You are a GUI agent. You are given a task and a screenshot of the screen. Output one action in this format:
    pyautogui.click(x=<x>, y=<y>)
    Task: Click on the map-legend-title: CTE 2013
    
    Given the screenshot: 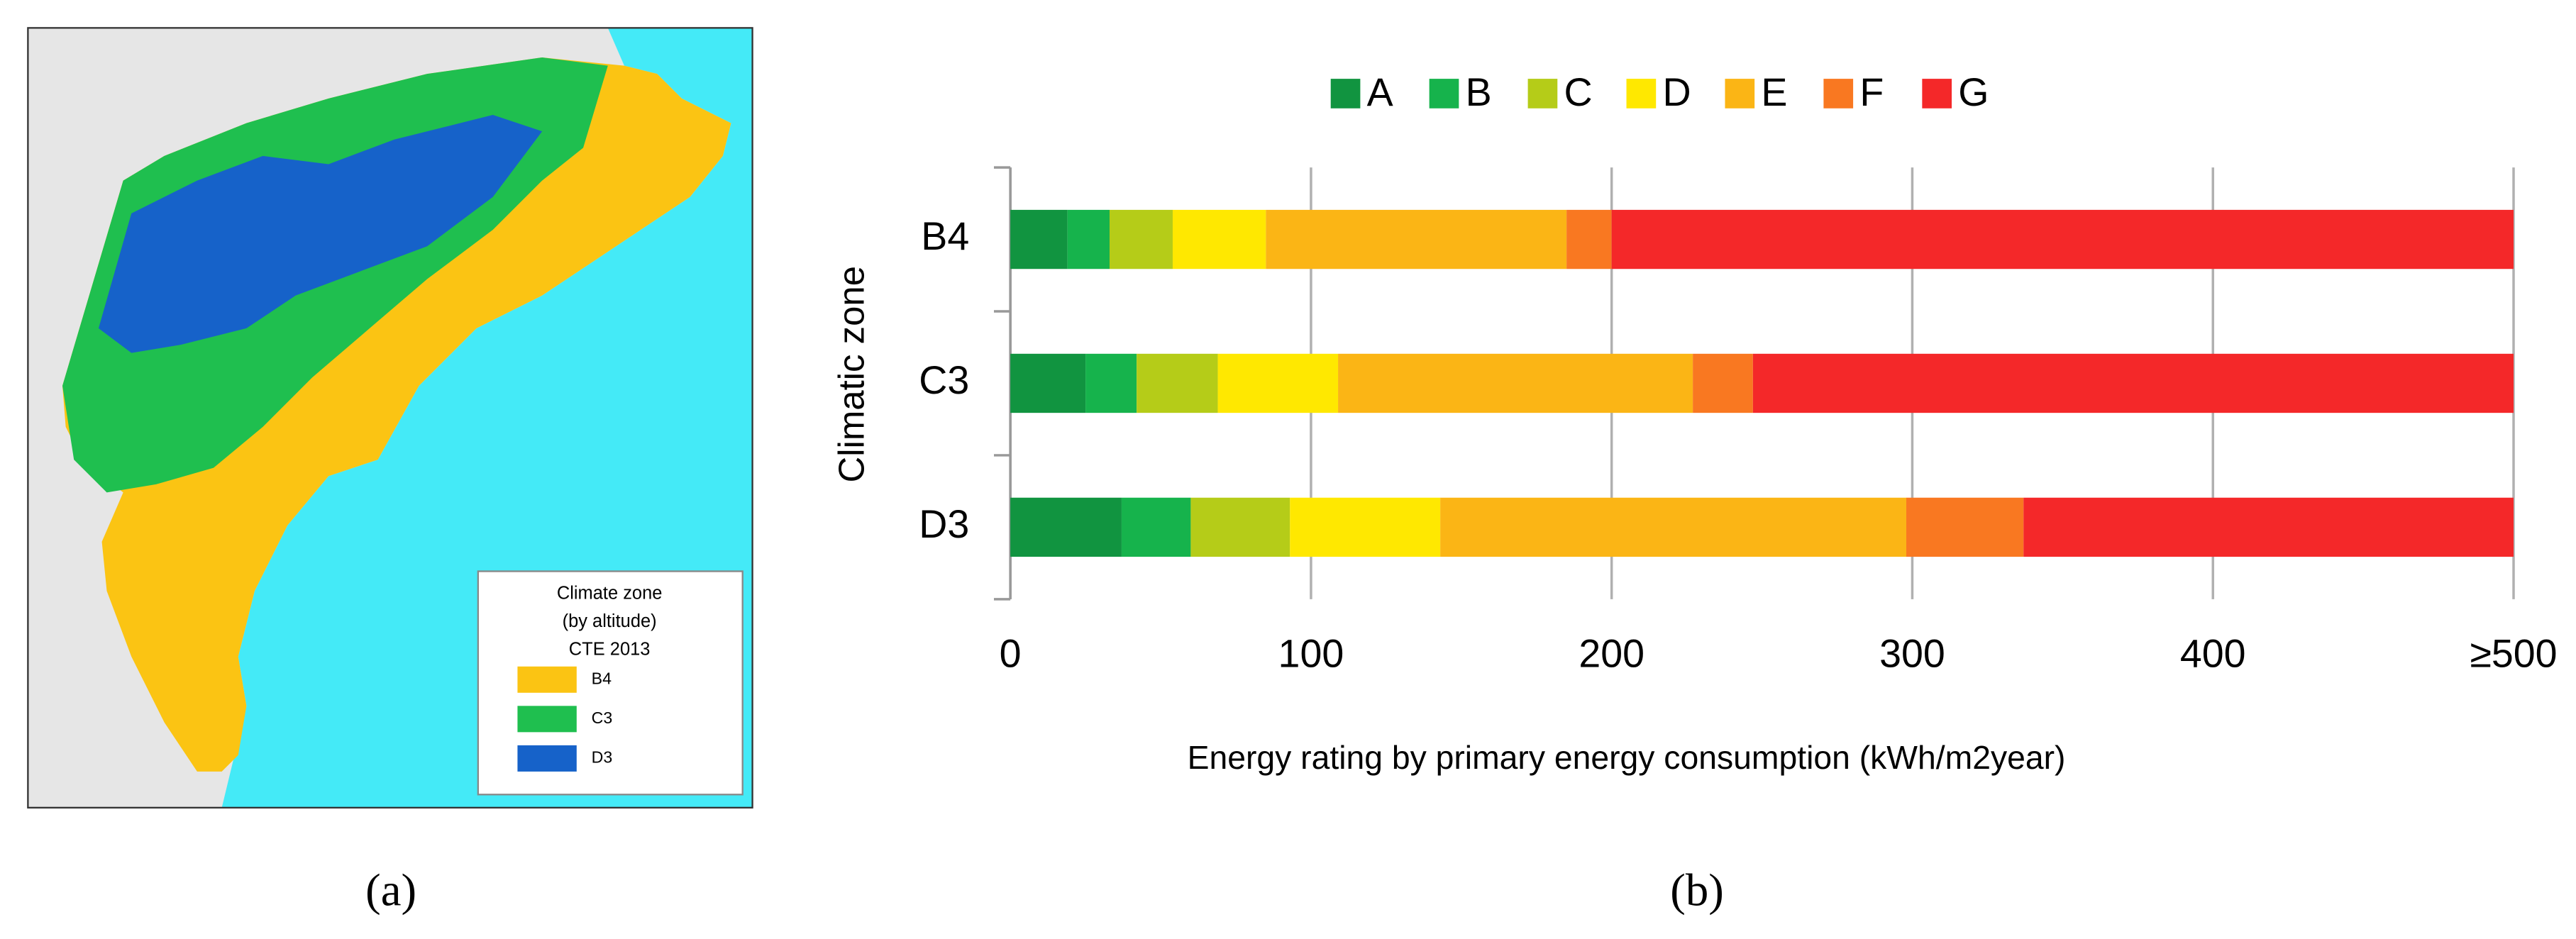 What is the action you would take?
    pyautogui.click(x=610, y=649)
    